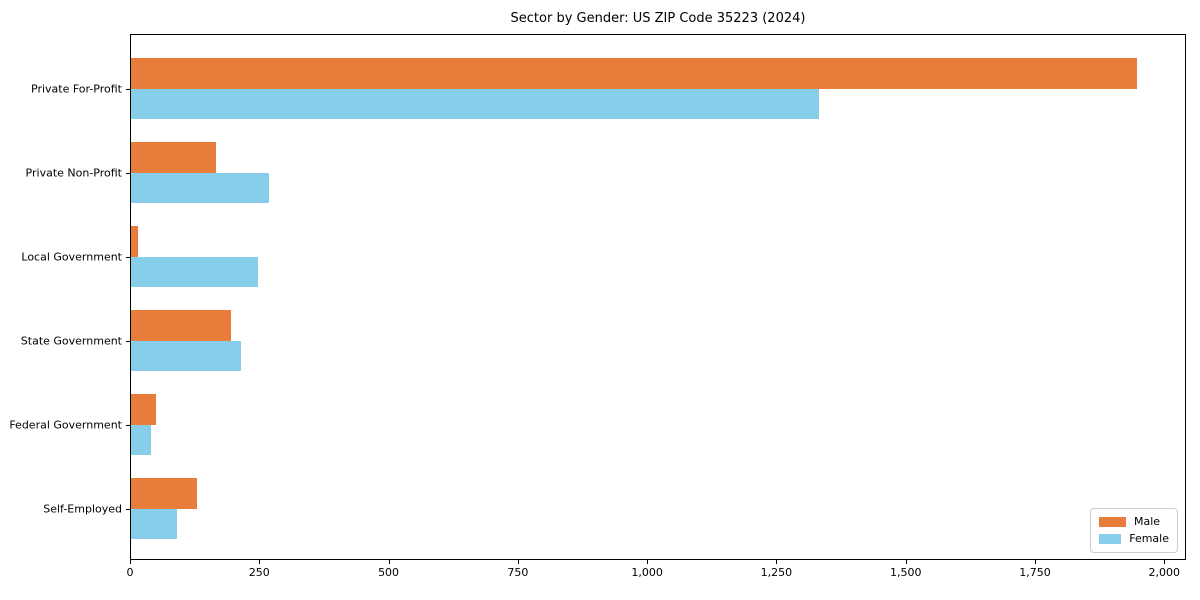 The height and width of the screenshot is (600, 1200). Describe the element at coordinates (905, 572) in the screenshot. I see `x-tick-label: 1,500` at that location.